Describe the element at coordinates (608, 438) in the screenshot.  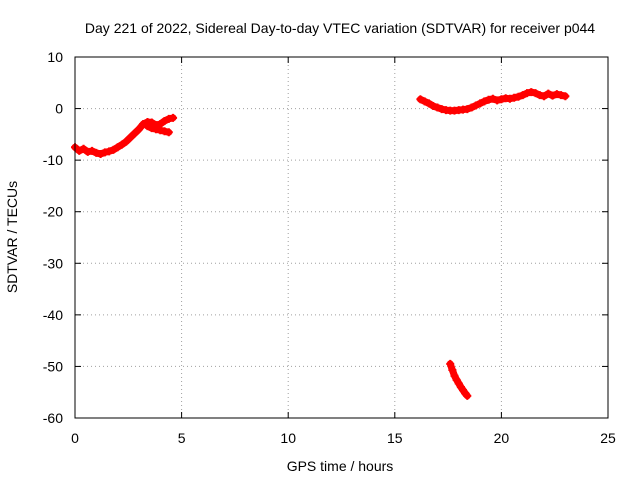
I see `x-tick-label: 25` at that location.